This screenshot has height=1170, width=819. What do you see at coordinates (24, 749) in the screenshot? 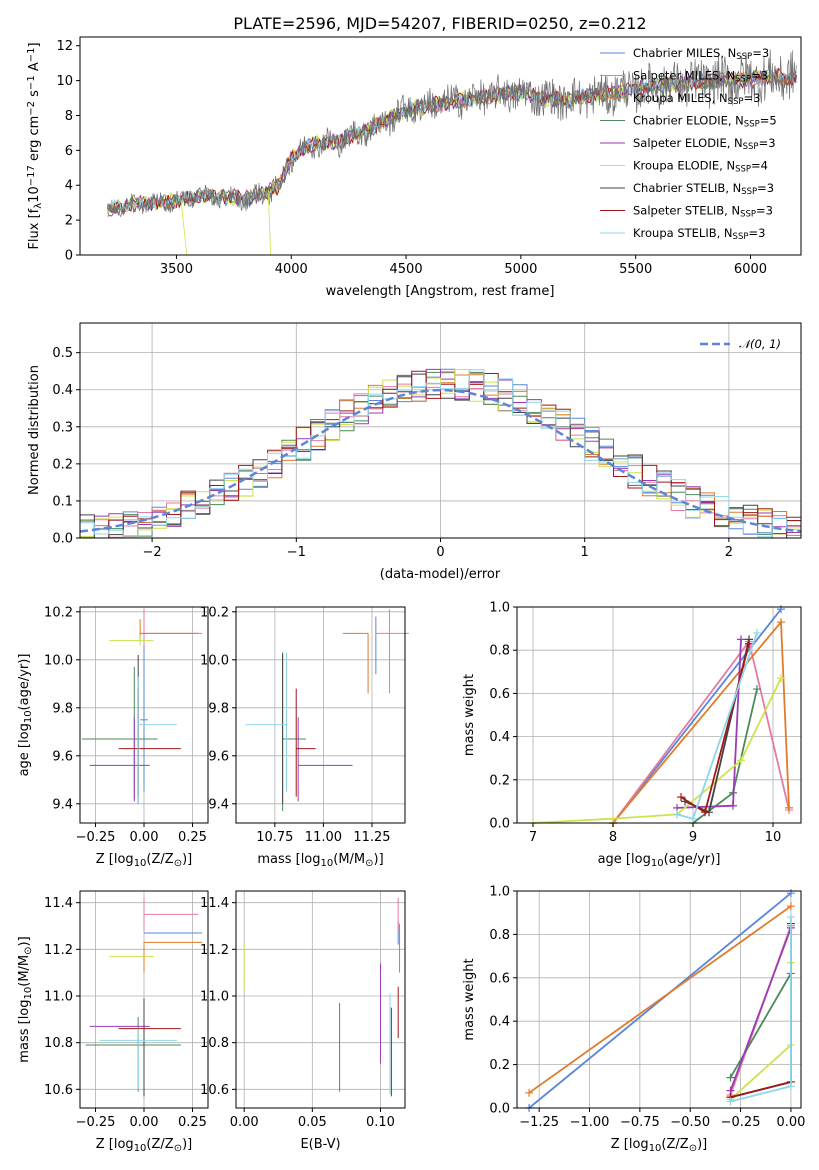
I see `axis-label-part: age [log` at bounding box center [24, 749].